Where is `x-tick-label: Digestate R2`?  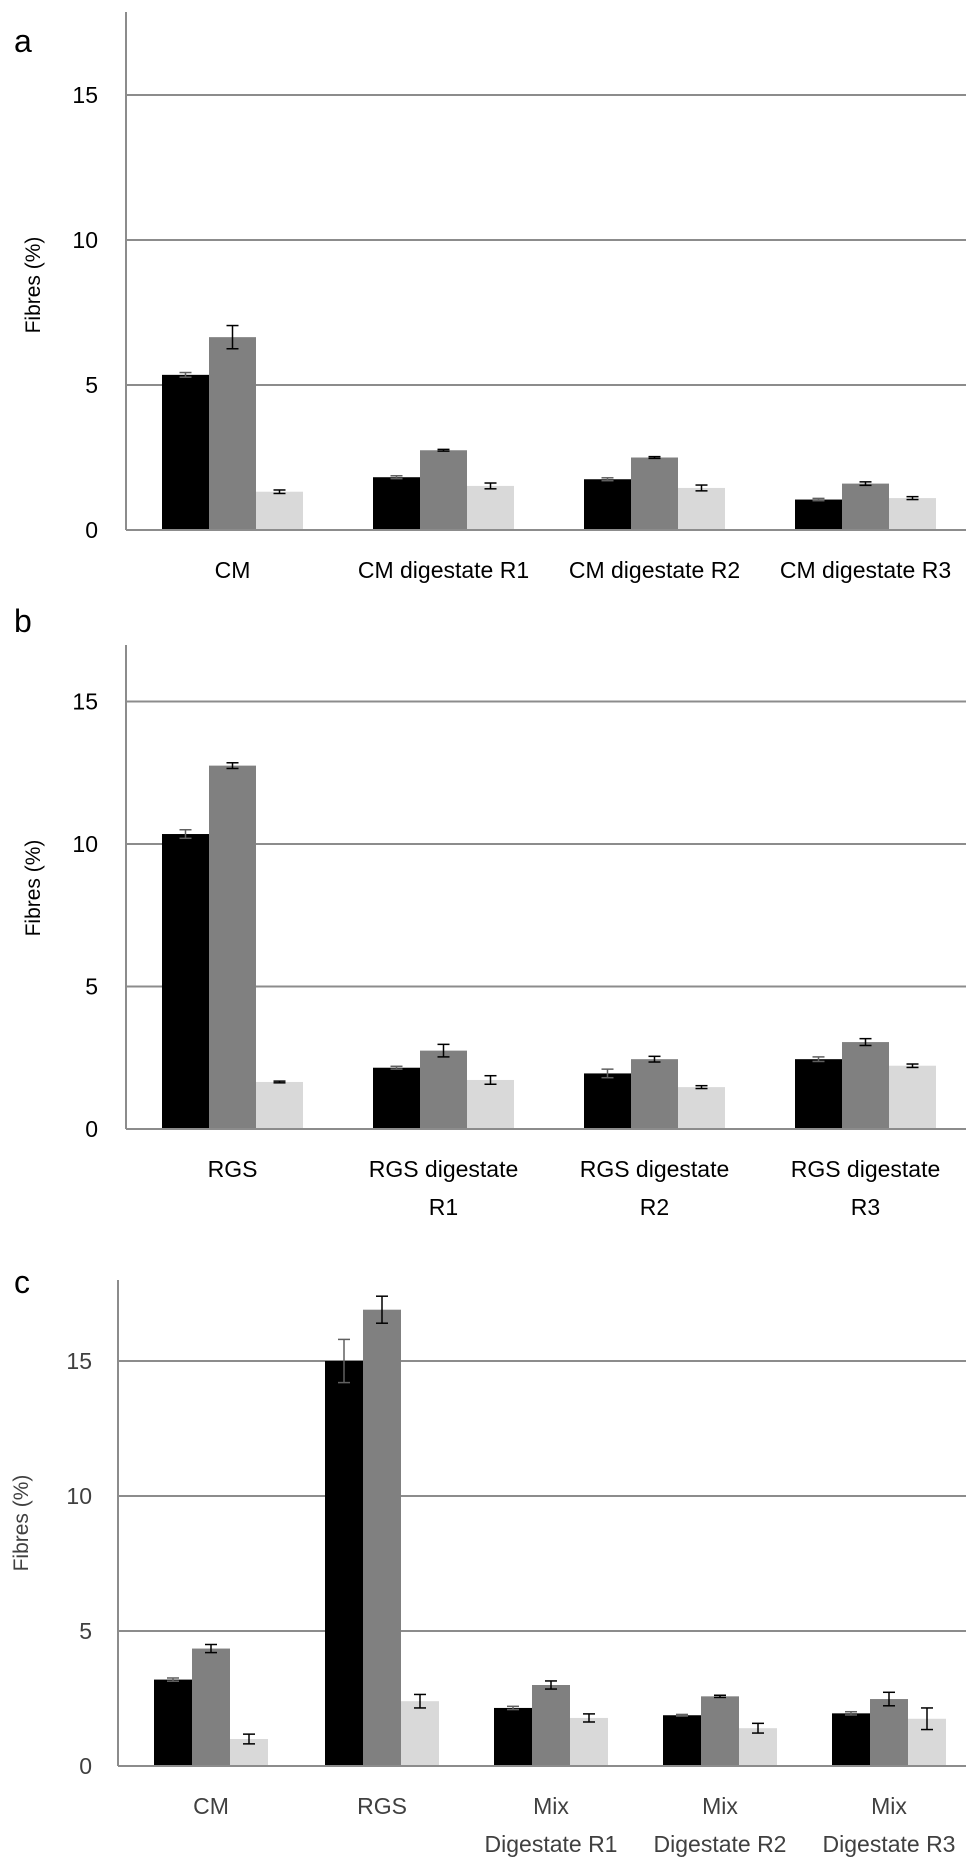
x-tick-label: Digestate R2 is located at coordinates (720, 1844).